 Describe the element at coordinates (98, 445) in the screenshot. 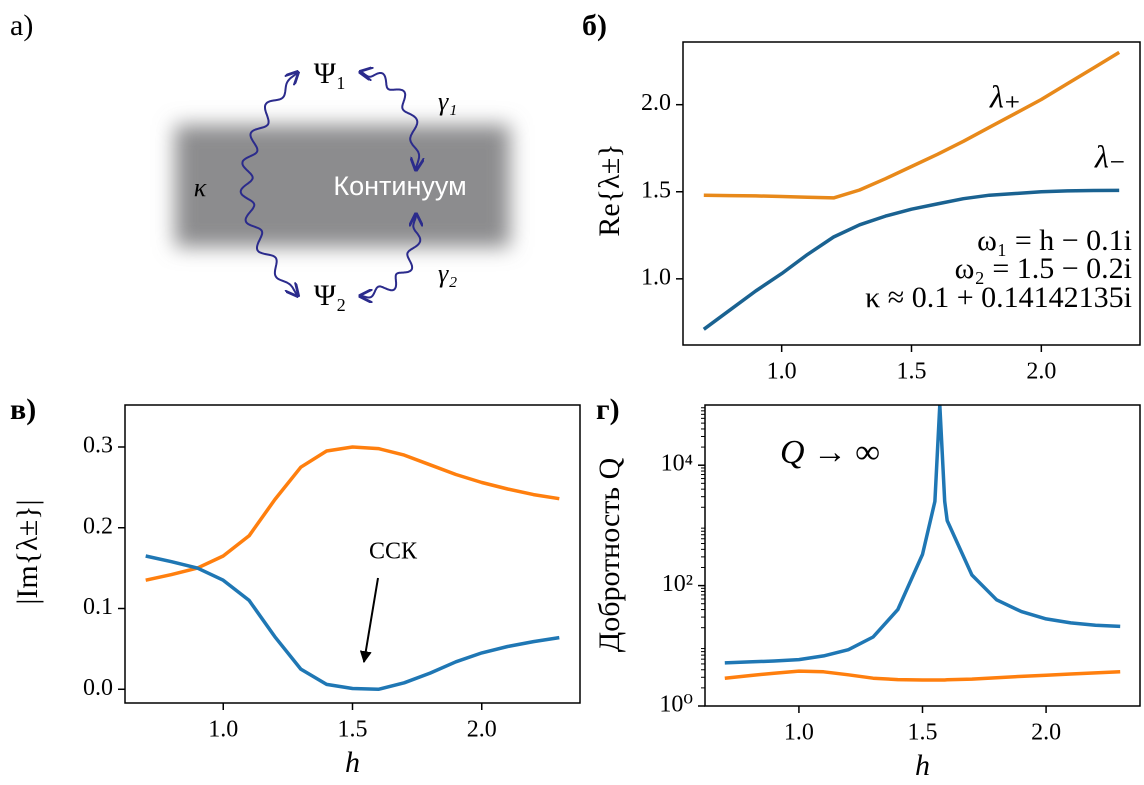

I see `y-tick-label: 0.3` at that location.